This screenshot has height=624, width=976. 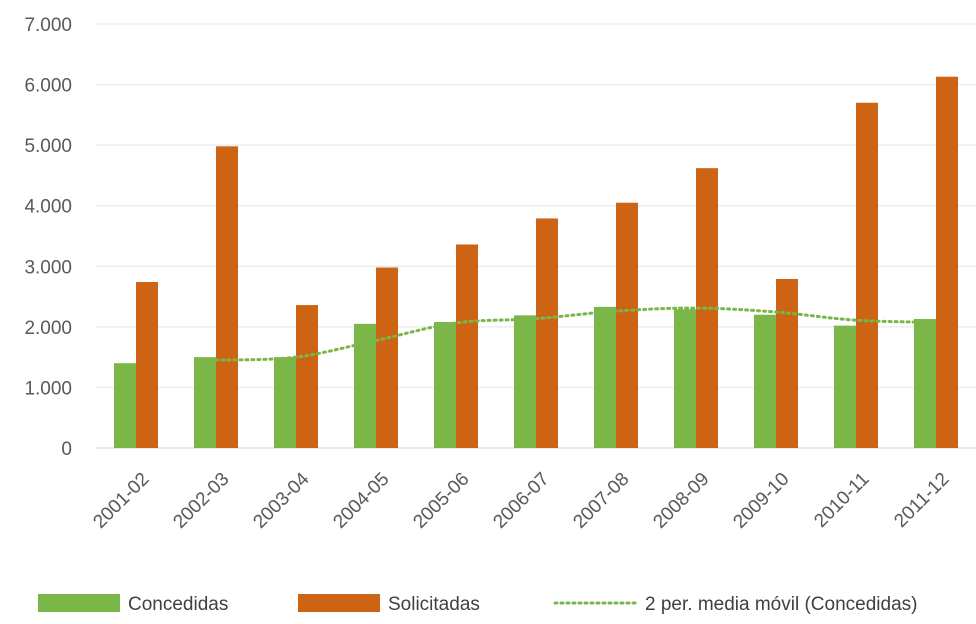 What do you see at coordinates (48, 388) in the screenshot?
I see `y-tick-label: 1.000` at bounding box center [48, 388].